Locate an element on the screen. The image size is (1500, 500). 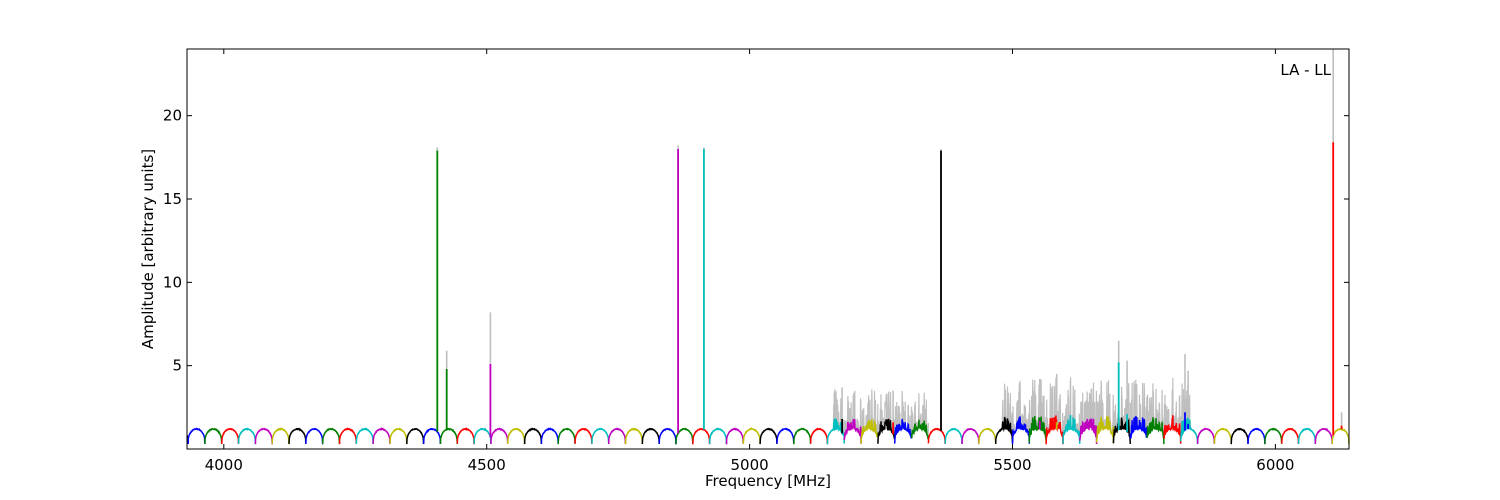
x-tick-label: 6000 is located at coordinates (1275, 465).